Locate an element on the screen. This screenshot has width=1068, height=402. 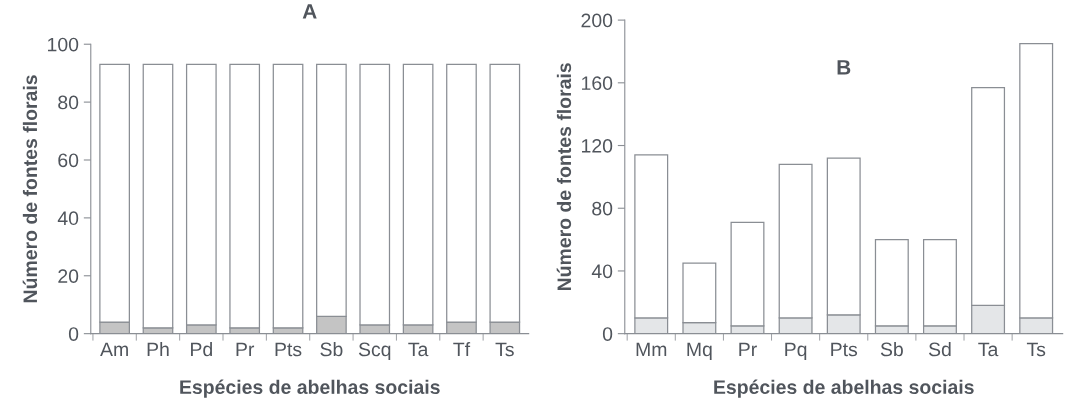
x-tick-label: Am is located at coordinates (114, 349).